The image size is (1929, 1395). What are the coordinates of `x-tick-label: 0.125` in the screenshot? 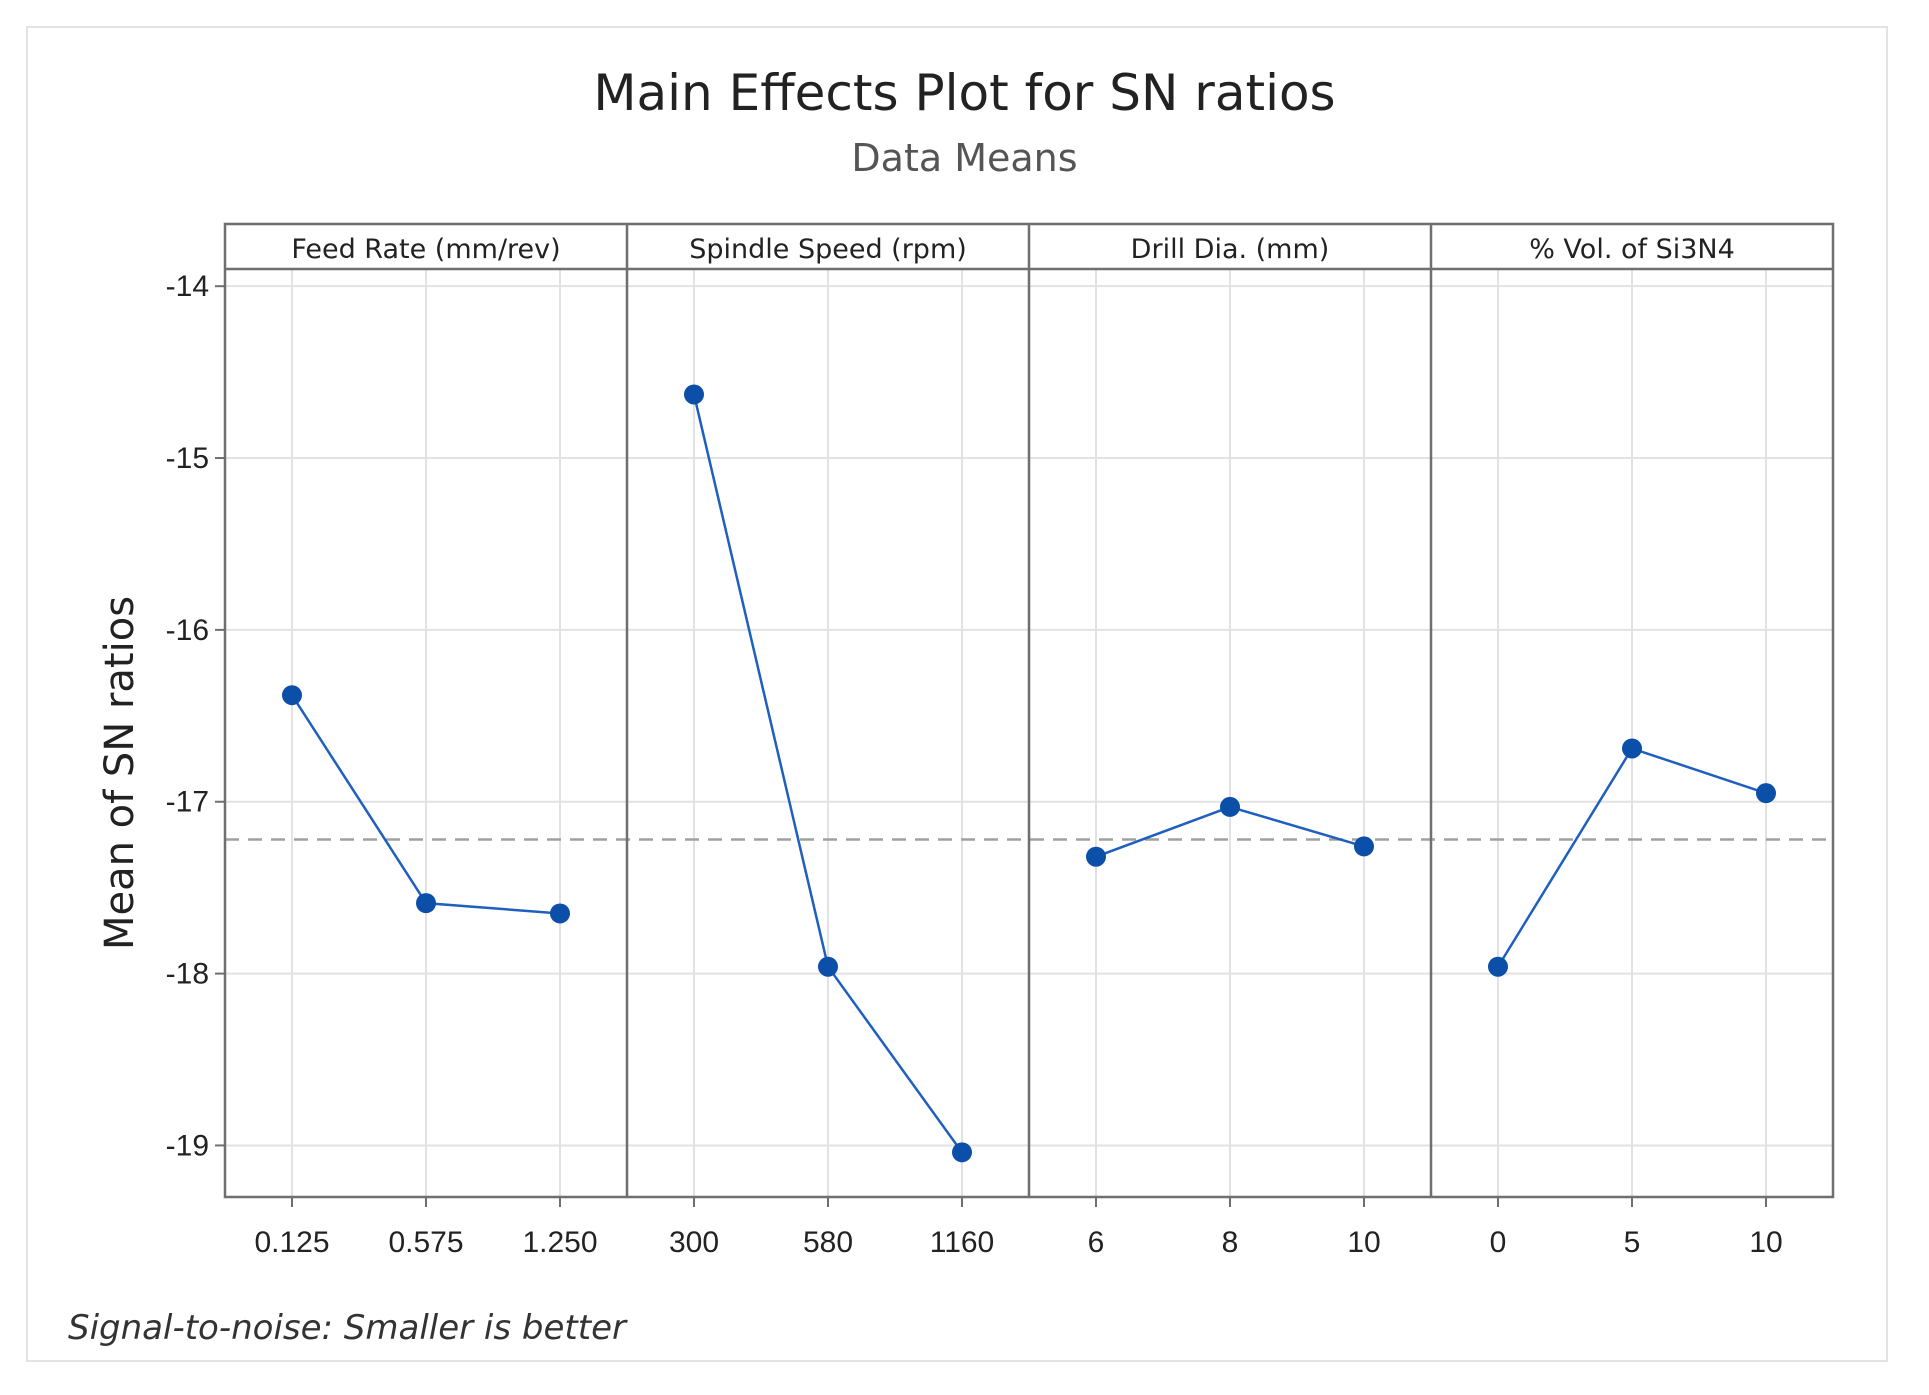 It's located at (291, 1242).